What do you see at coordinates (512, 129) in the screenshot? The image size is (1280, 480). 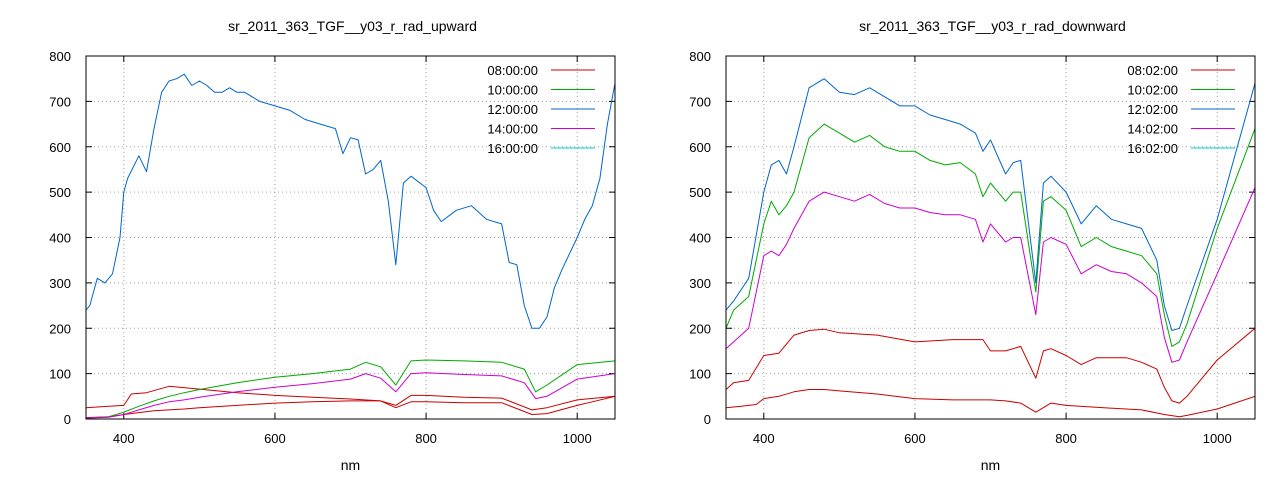 I see `legend-entry-label: 14:00:00` at bounding box center [512, 129].